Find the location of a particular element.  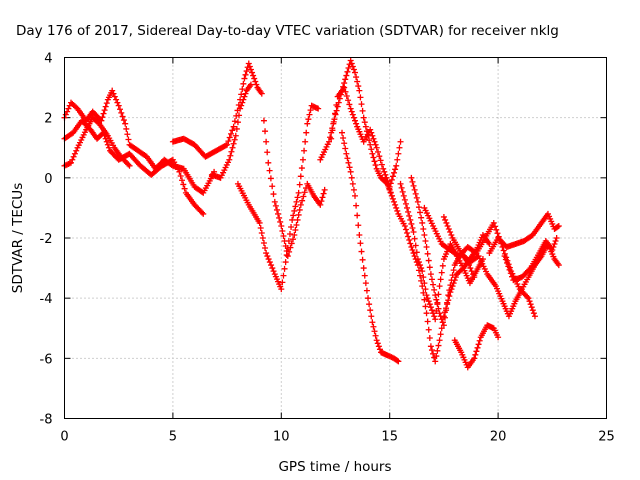

series-arc4 is located at coordinates (217, 110).